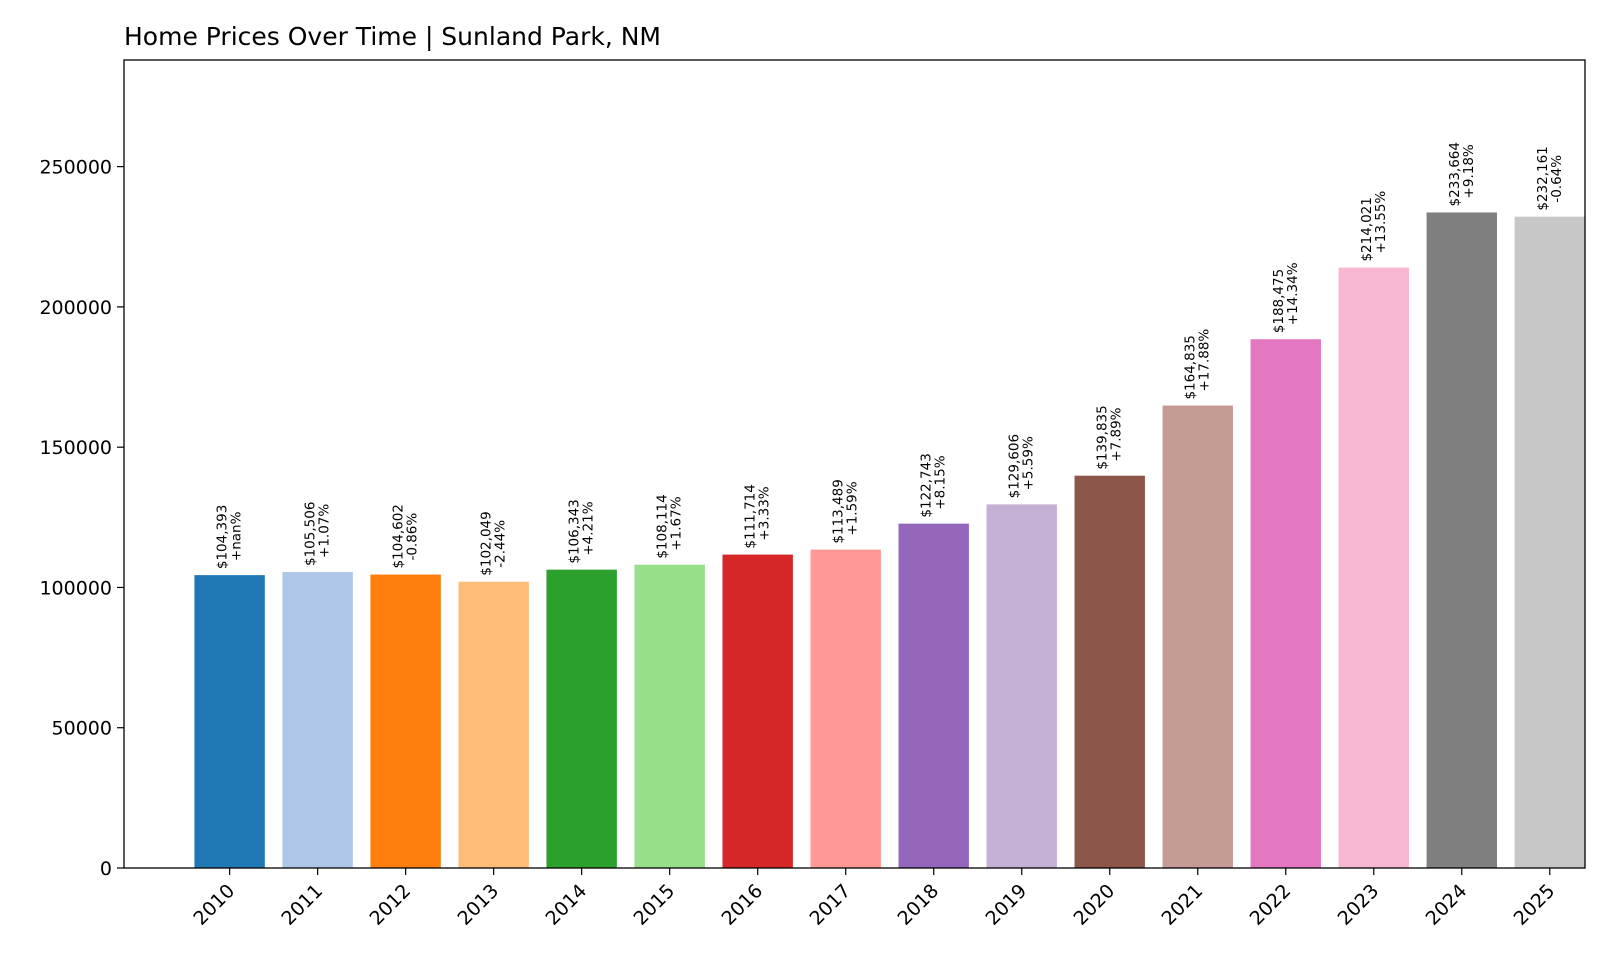 The height and width of the screenshot is (960, 1600). I want to click on x-tick-label-2014: 2014, so click(566, 905).